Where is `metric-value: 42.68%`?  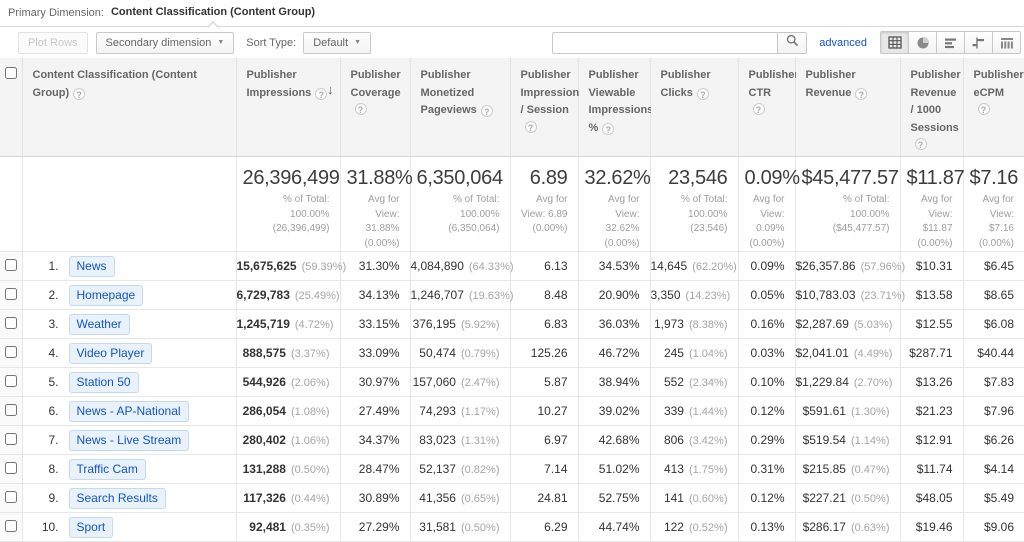 metric-value: 42.68% is located at coordinates (619, 440).